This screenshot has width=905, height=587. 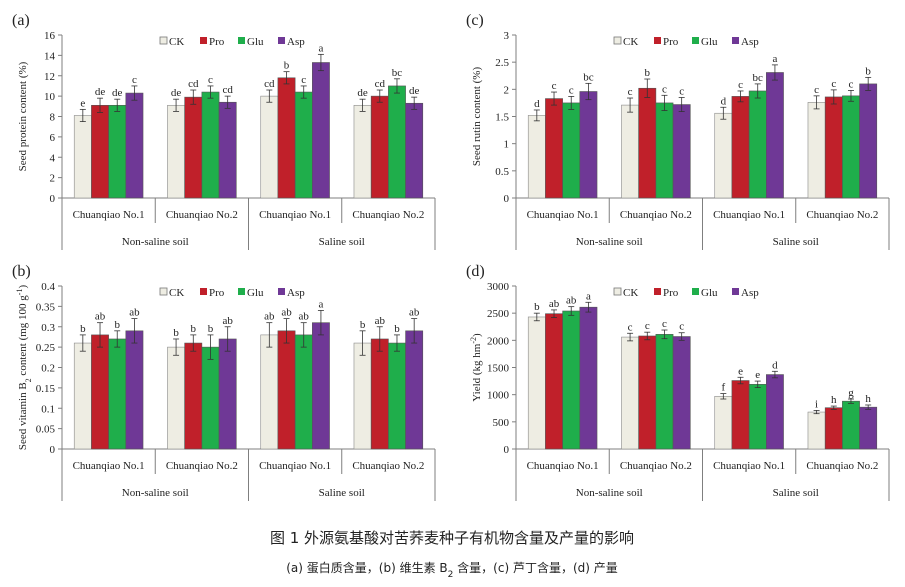 What do you see at coordinates (501, 423) in the screenshot?
I see `y-tick-label: 500` at bounding box center [501, 423].